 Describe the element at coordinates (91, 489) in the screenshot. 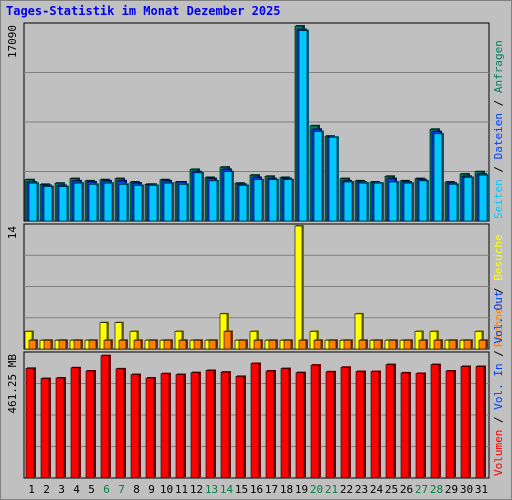

I see `x-tick-label: 5` at that location.